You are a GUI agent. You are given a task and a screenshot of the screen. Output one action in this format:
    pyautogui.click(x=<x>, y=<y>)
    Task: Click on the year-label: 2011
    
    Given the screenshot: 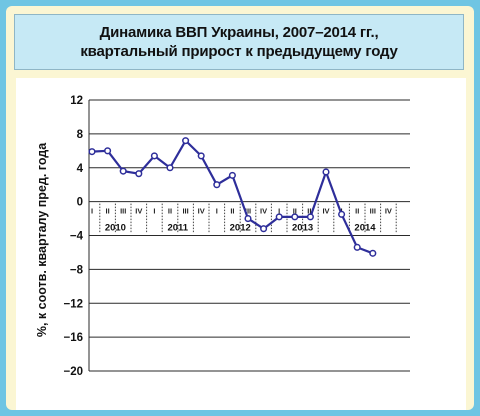 What is the action you would take?
    pyautogui.click(x=177, y=228)
    